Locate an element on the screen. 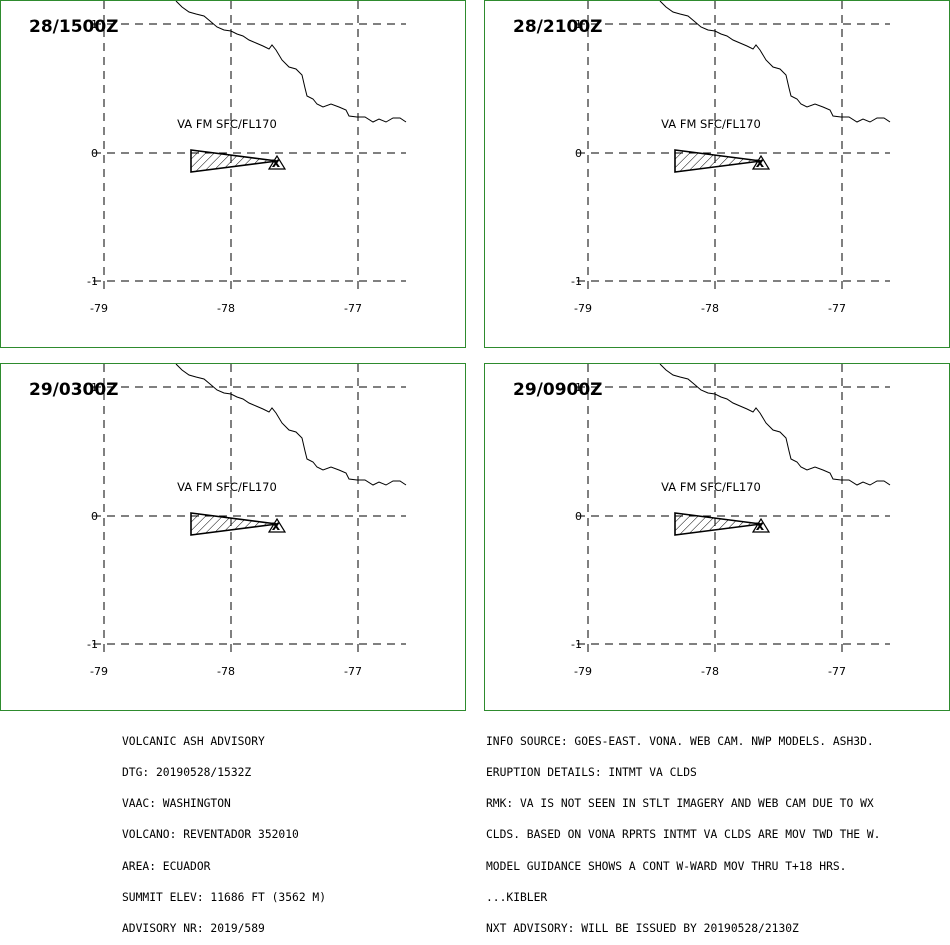 This screenshot has width=950, height=945. advisory-line: DTG: 20190528/1532Z is located at coordinates (187, 773).